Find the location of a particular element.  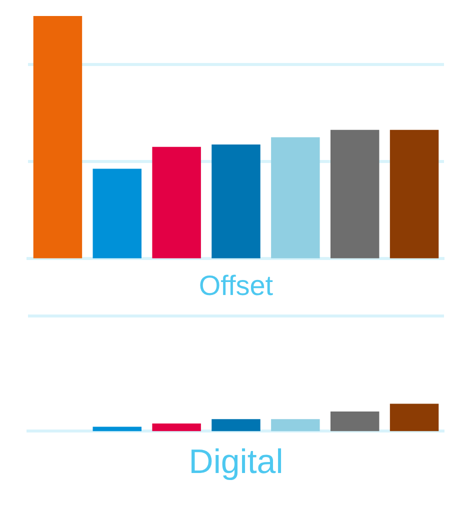

x-axis-title: Digital is located at coordinates (236, 461).